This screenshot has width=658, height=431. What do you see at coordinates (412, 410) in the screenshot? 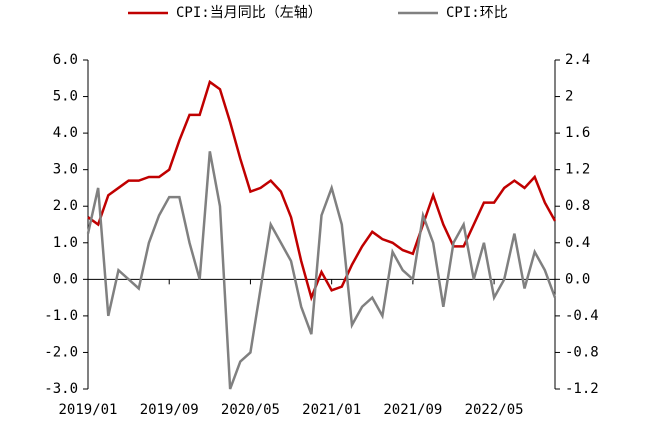
I see `x-tick-label: 2021/09` at bounding box center [412, 410].